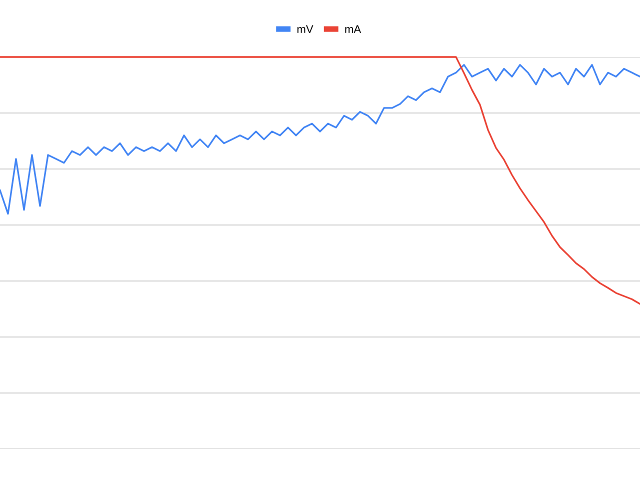  I want to click on legend-label: mV, so click(305, 29).